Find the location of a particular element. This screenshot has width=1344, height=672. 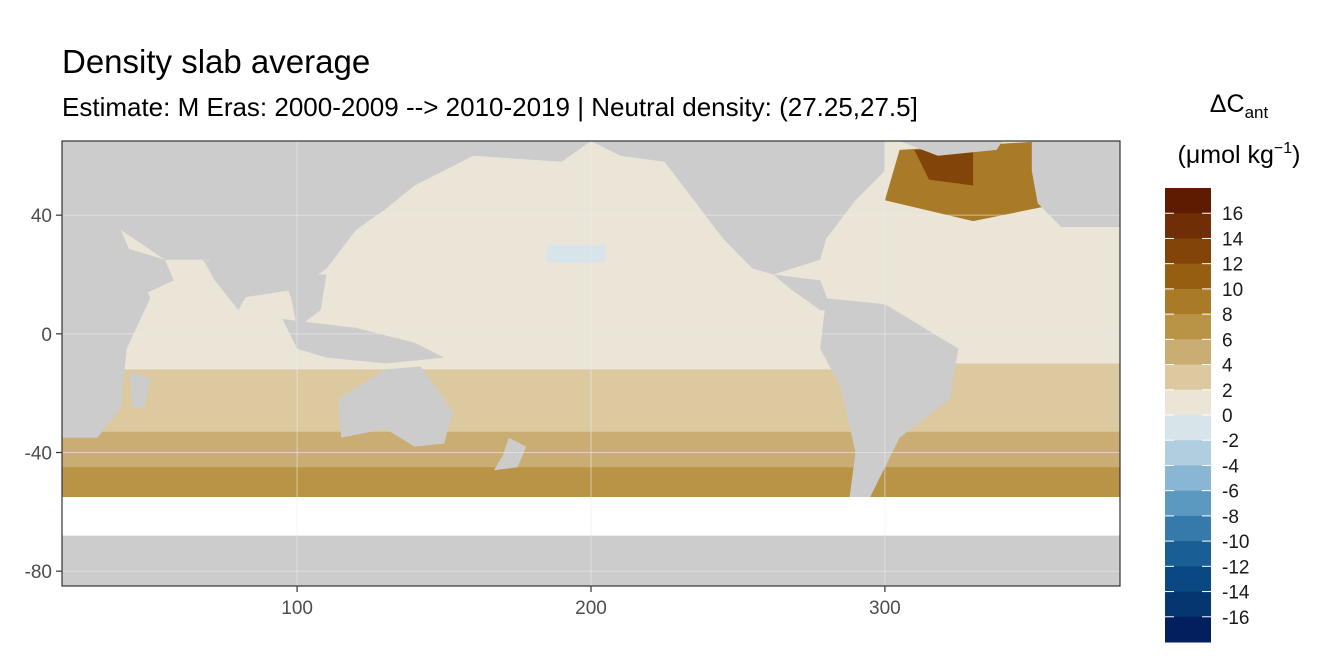

legend-label-15: -14 is located at coordinates (1236, 593).